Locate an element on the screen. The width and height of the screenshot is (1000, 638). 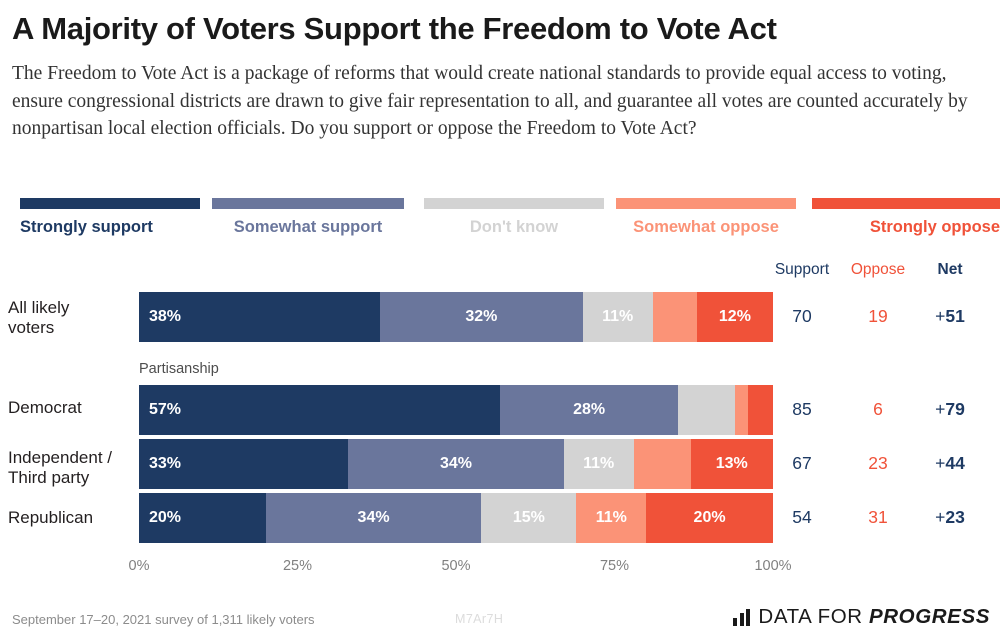
stacked-bar: 57% 28% is located at coordinates (456, 410).